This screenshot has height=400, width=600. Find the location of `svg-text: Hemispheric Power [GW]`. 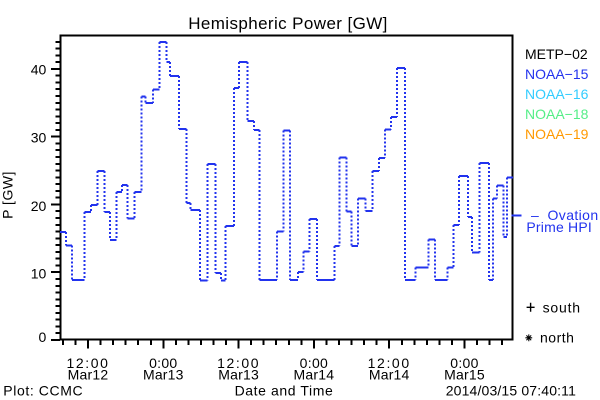

svg-text: Hemispheric Power [GW] is located at coordinates (288, 23).